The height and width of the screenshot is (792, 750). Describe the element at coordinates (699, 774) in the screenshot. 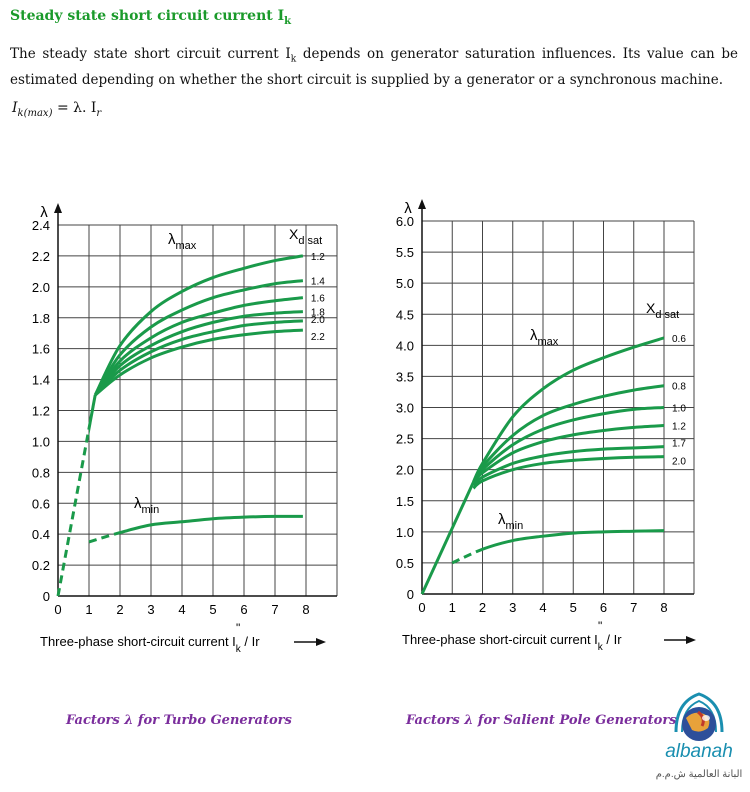

I see `logo-arabic: البانة العالمية ش.م.م` at that location.